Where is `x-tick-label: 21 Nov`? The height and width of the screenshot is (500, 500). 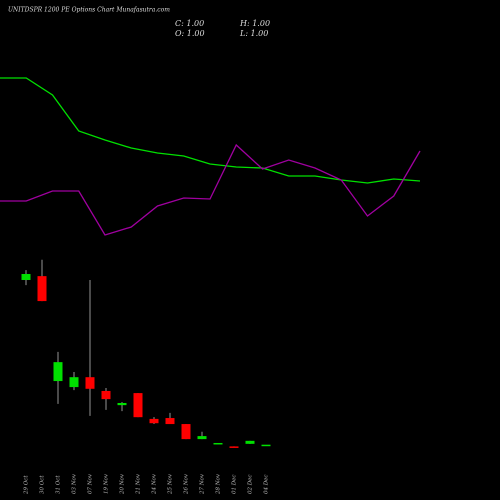 x-tick-label: 21 Nov is located at coordinates (139, 484).